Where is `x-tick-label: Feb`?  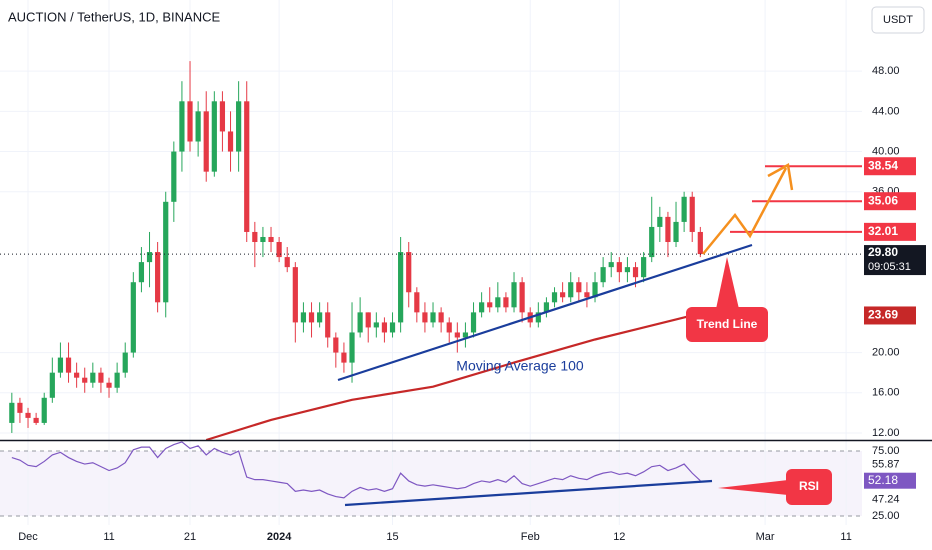
x-tick-label: Feb is located at coordinates (530, 537).